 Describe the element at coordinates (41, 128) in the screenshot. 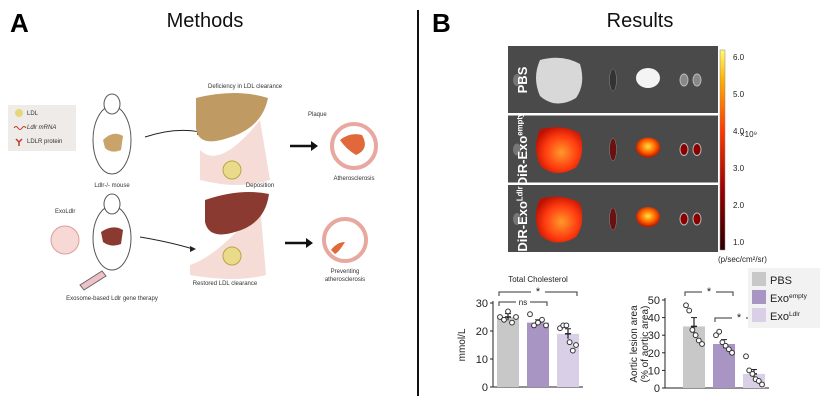

I see `legend-mrna: Ldlr mRNA` at that location.